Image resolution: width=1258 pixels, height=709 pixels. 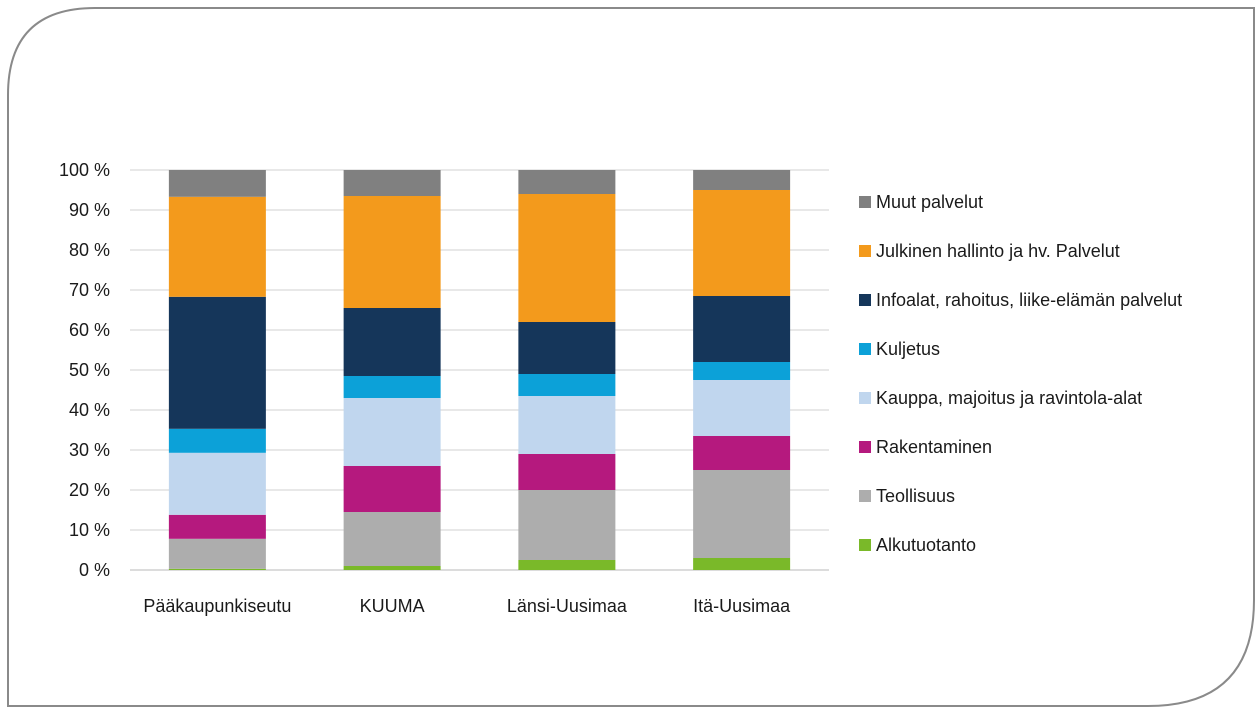 I want to click on y-tick-label: 10 %, so click(x=89, y=530).